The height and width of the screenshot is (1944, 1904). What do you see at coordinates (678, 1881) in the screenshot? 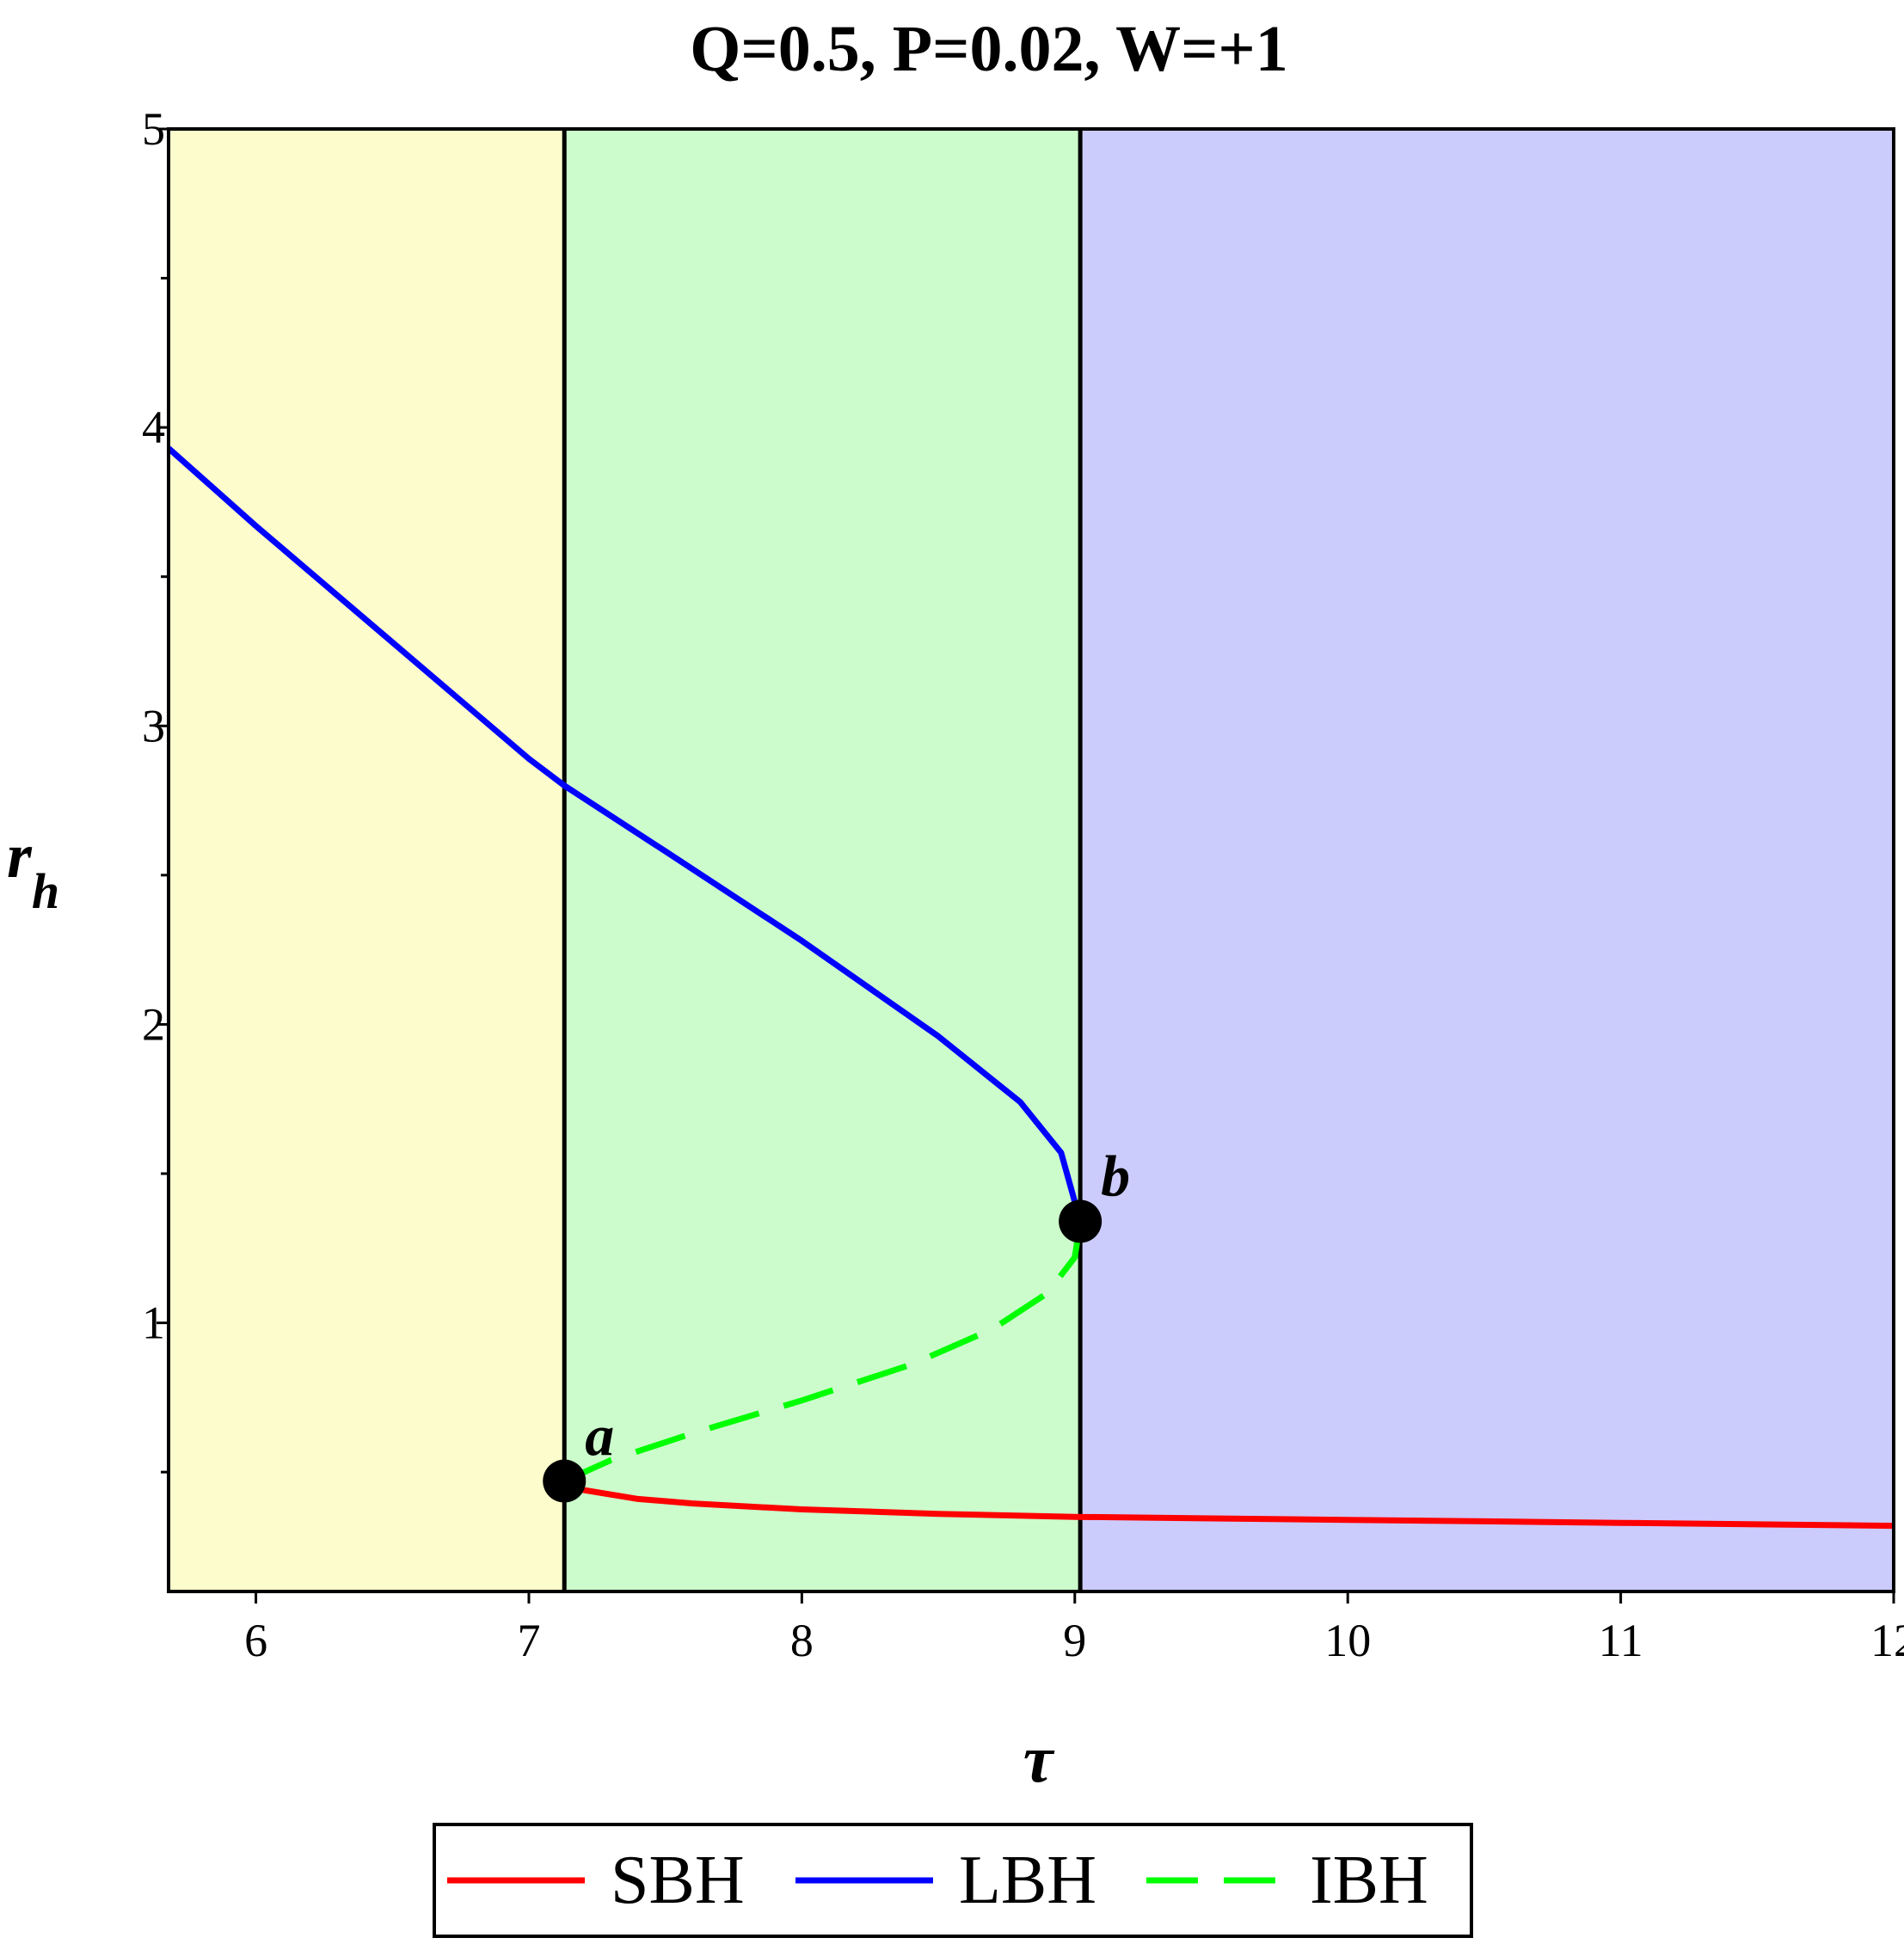
I see `legend-label-sbh: SBH` at bounding box center [678, 1881].